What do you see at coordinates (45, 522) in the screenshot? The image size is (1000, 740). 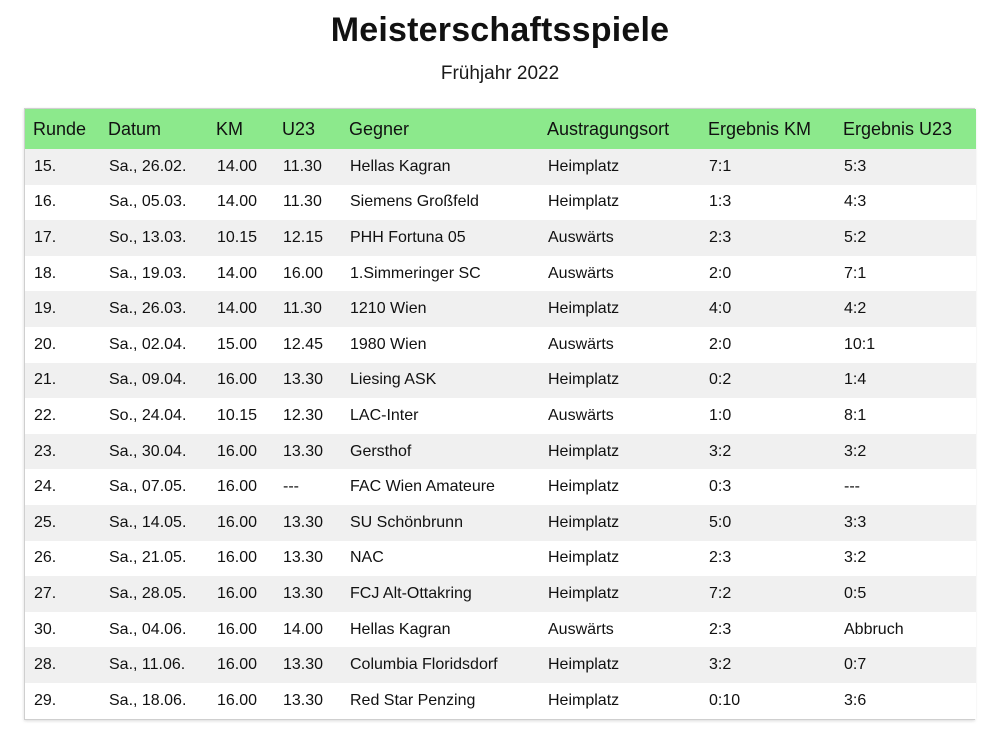 I see `cell-runde: 25.` at bounding box center [45, 522].